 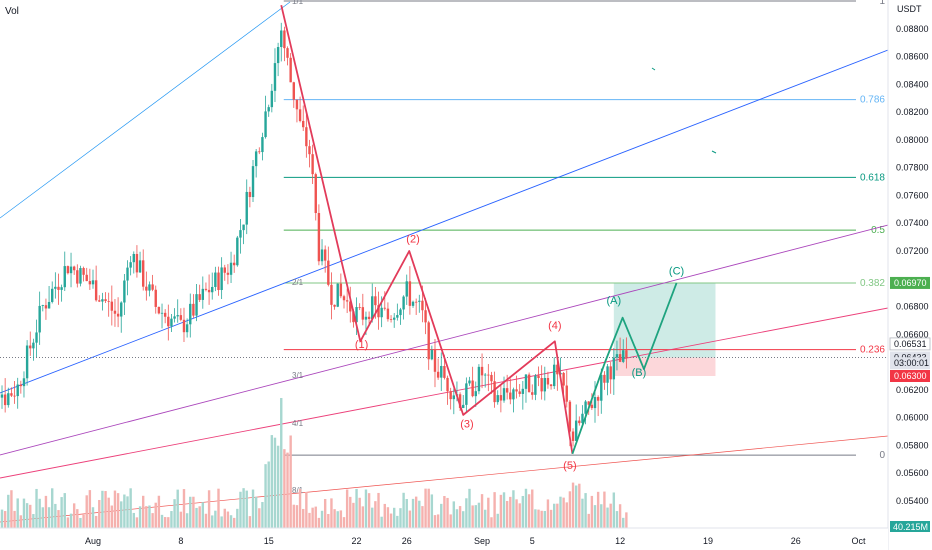 What do you see at coordinates (878, 230) in the screenshot?
I see `fib-level-label: 0.5` at bounding box center [878, 230].